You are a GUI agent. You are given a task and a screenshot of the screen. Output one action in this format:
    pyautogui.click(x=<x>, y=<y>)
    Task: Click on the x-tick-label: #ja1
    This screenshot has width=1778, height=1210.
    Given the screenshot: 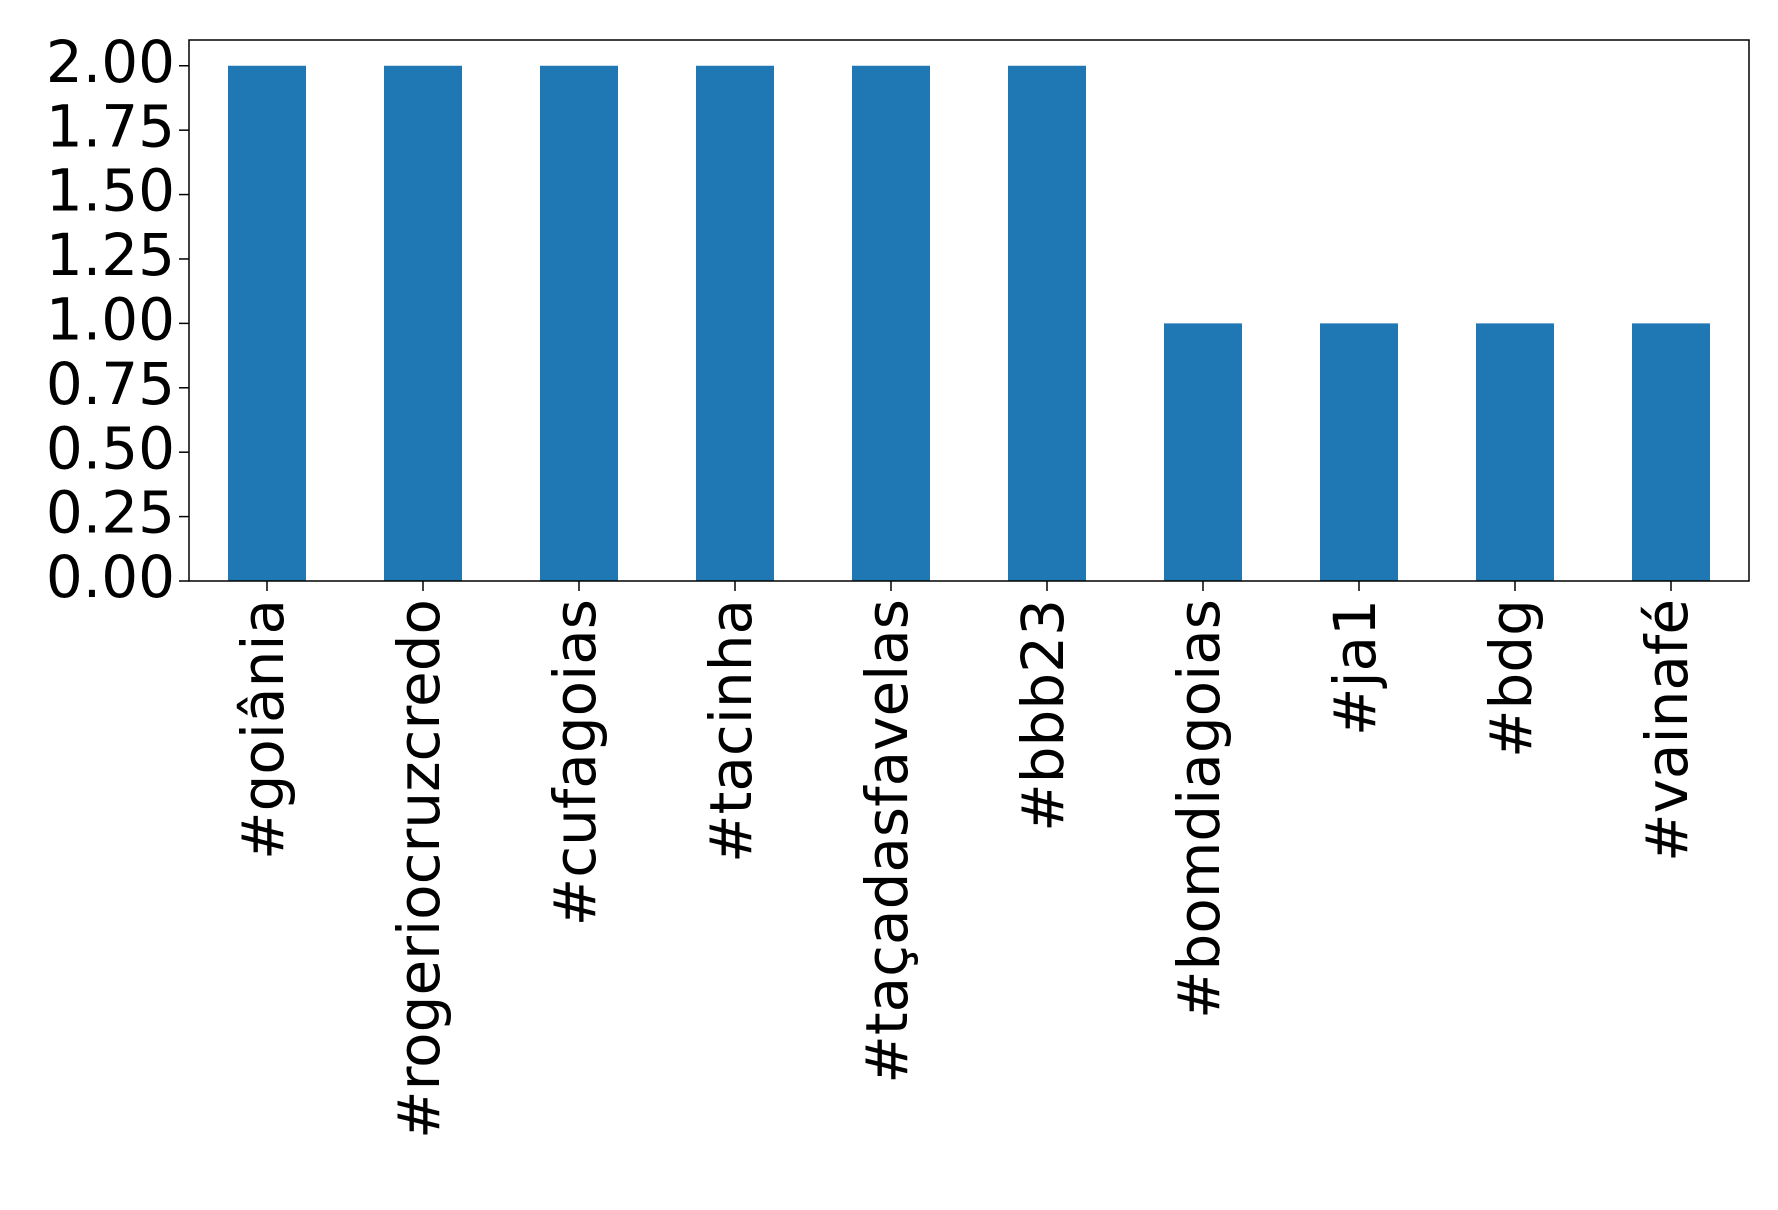 What is the action you would take?
    pyautogui.click(x=1355, y=667)
    